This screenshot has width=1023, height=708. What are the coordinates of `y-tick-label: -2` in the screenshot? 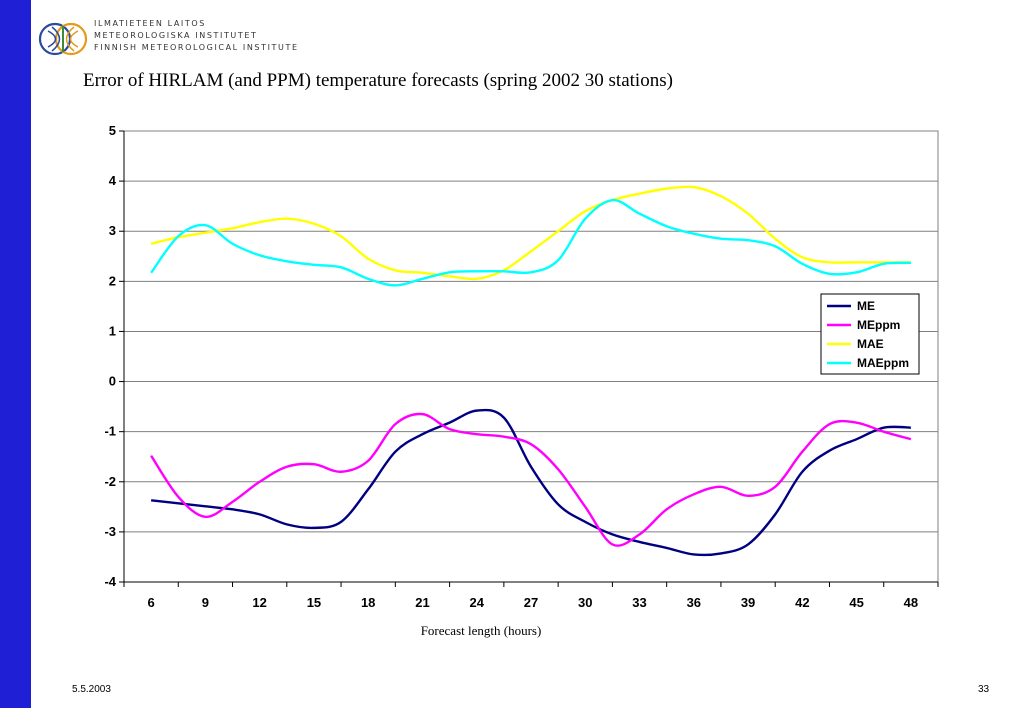 It's located at (110, 481).